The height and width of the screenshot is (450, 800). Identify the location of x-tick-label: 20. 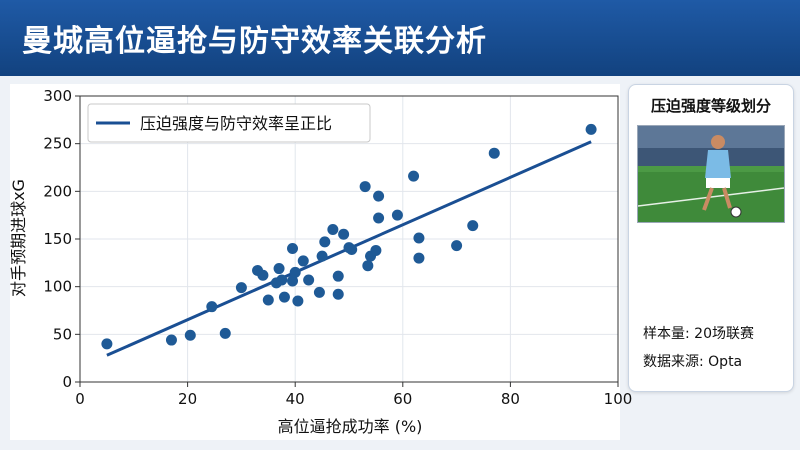
(187, 399).